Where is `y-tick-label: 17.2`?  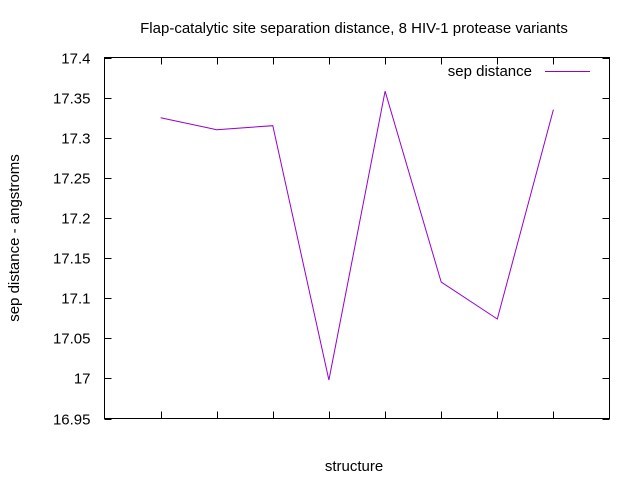
y-tick-label: 17.2 is located at coordinates (75, 219).